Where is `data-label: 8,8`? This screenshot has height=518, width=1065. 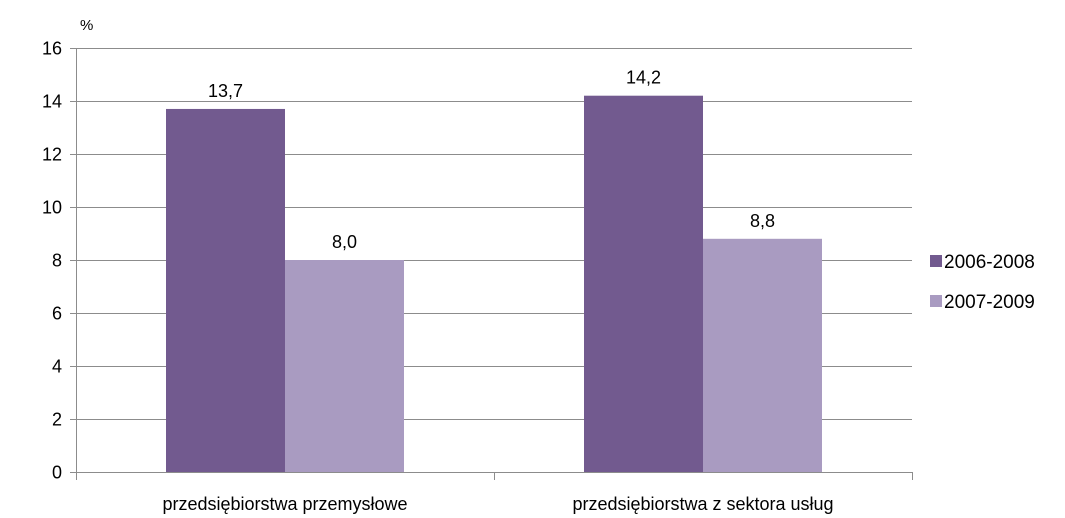 data-label: 8,8 is located at coordinates (762, 221).